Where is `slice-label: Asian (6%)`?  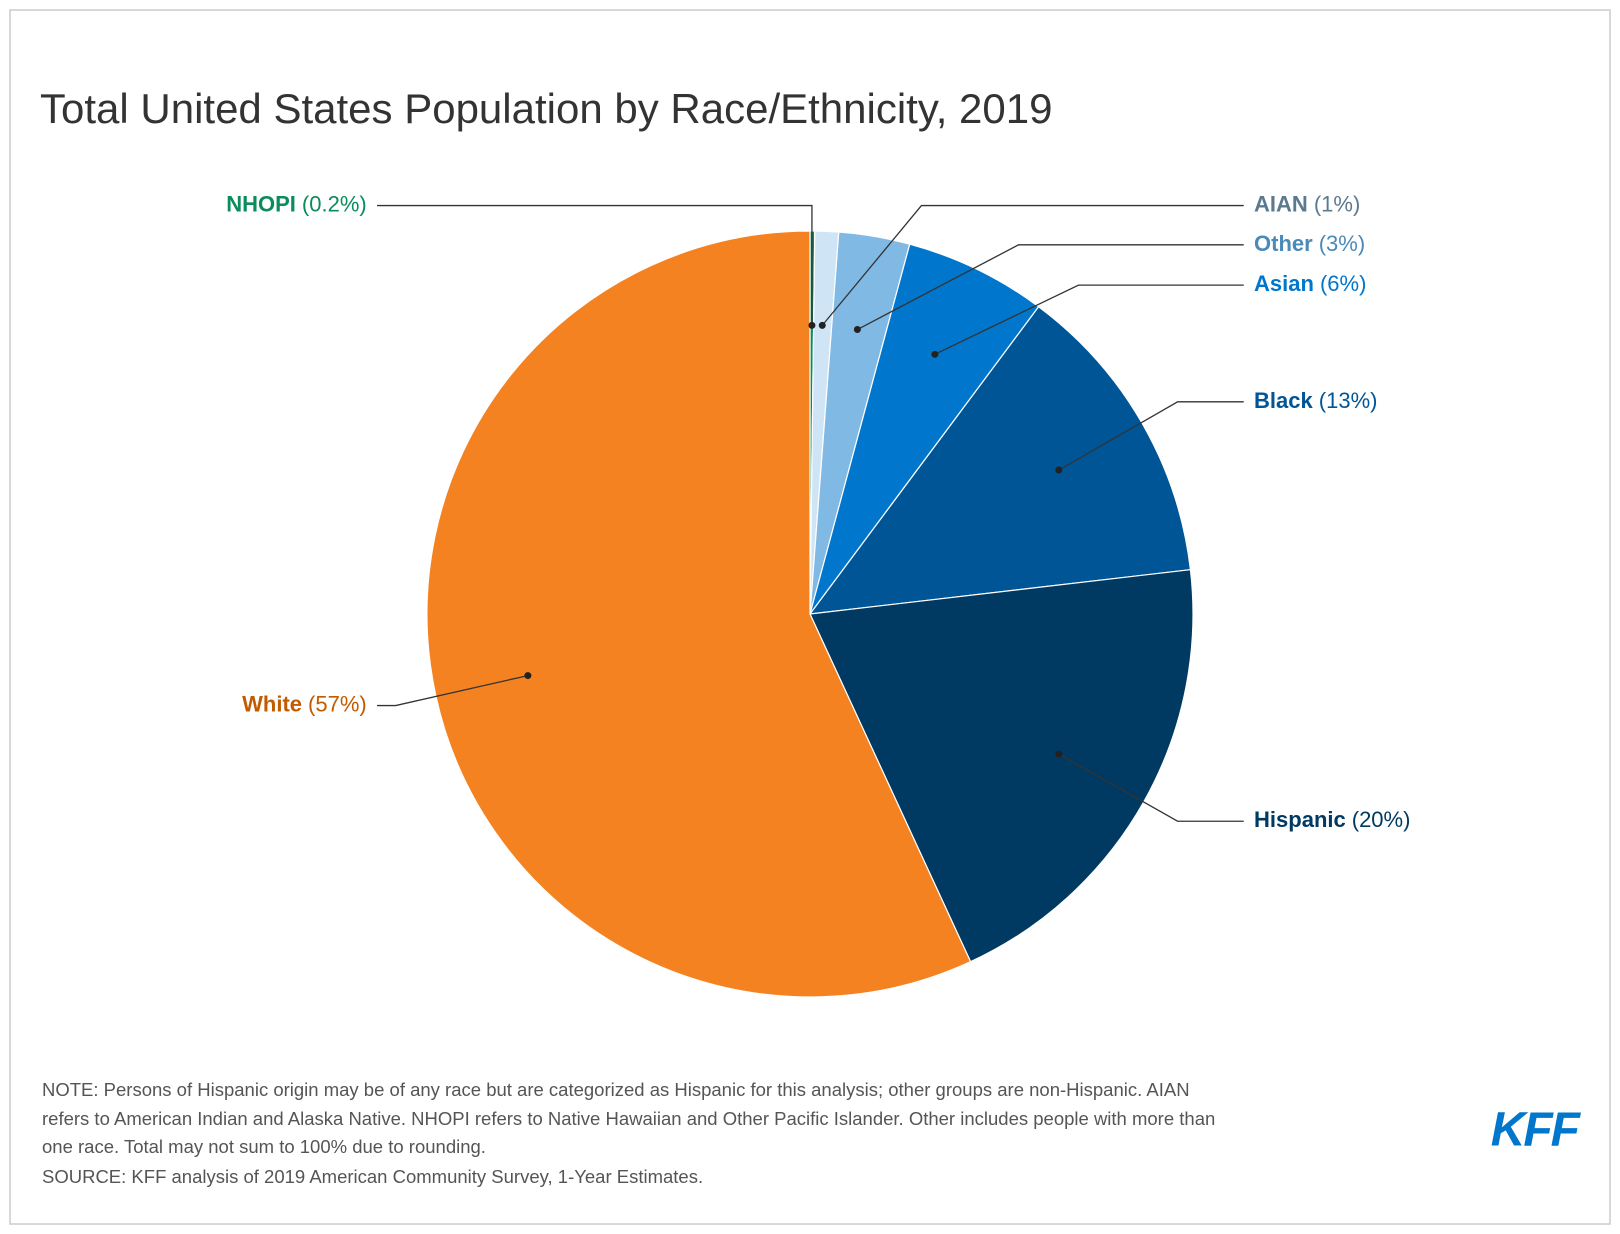 slice-label: Asian (6%) is located at coordinates (1310, 283).